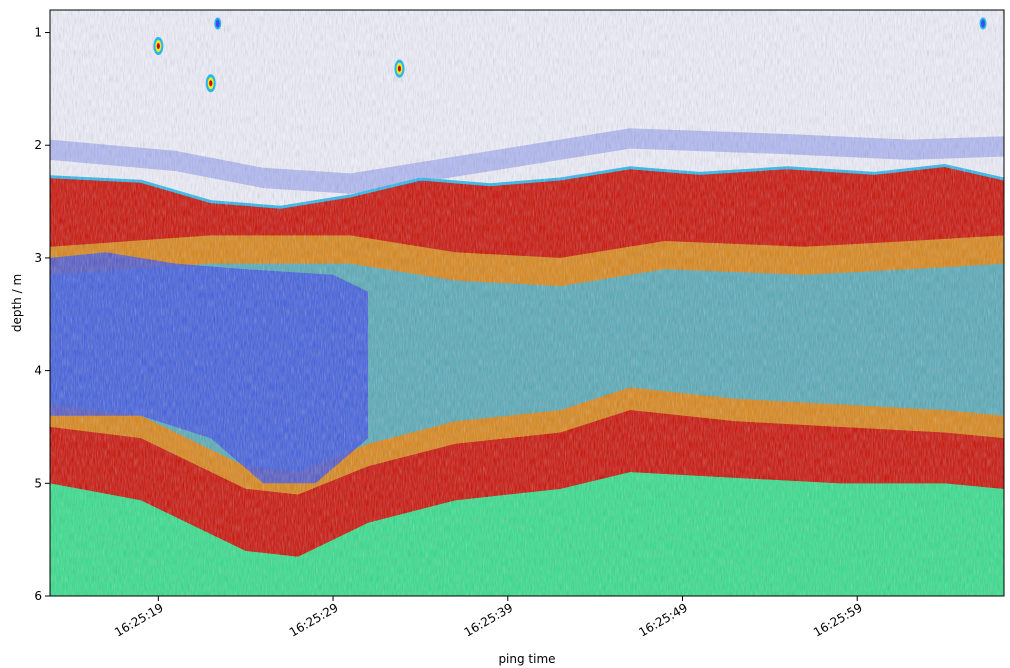  I want to click on y-tick-label-5: 6, so click(38, 596).